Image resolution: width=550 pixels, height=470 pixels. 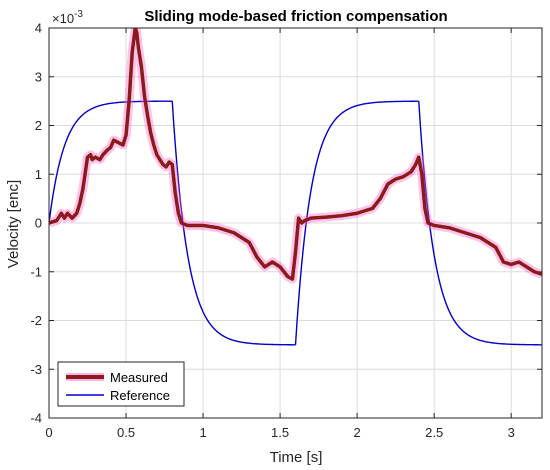 What do you see at coordinates (36, 271) in the screenshot?
I see `y-tick-label: -1` at bounding box center [36, 271].